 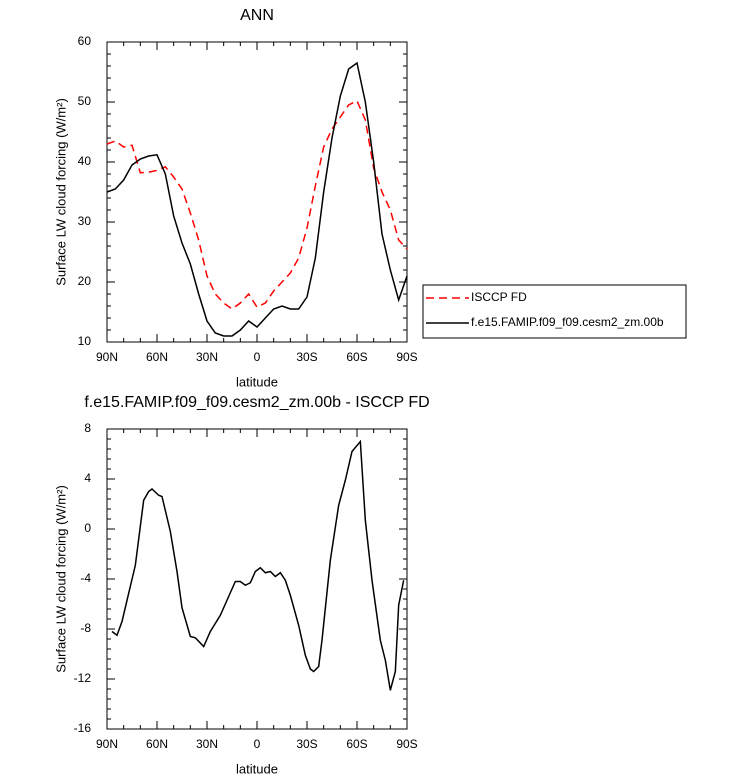 I want to click on y-tick-label: 0, so click(x=87, y=528).